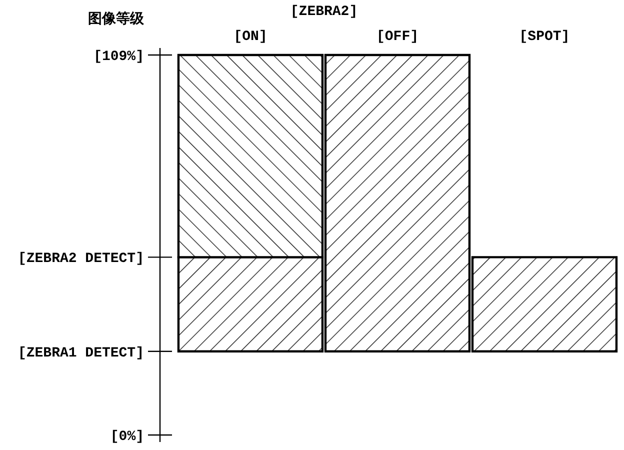 This screenshot has width=624, height=450. Describe the element at coordinates (81, 259) in the screenshot. I see `y-tick-label: [ZEBRA2 DETECT]` at that location.